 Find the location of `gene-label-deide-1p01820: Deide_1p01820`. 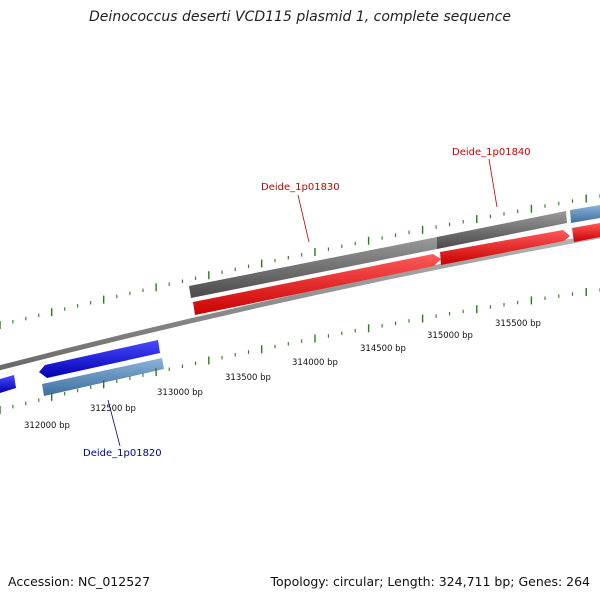

gene-label-deide-1p01820: Deide_1p01820 is located at coordinates (122, 453).